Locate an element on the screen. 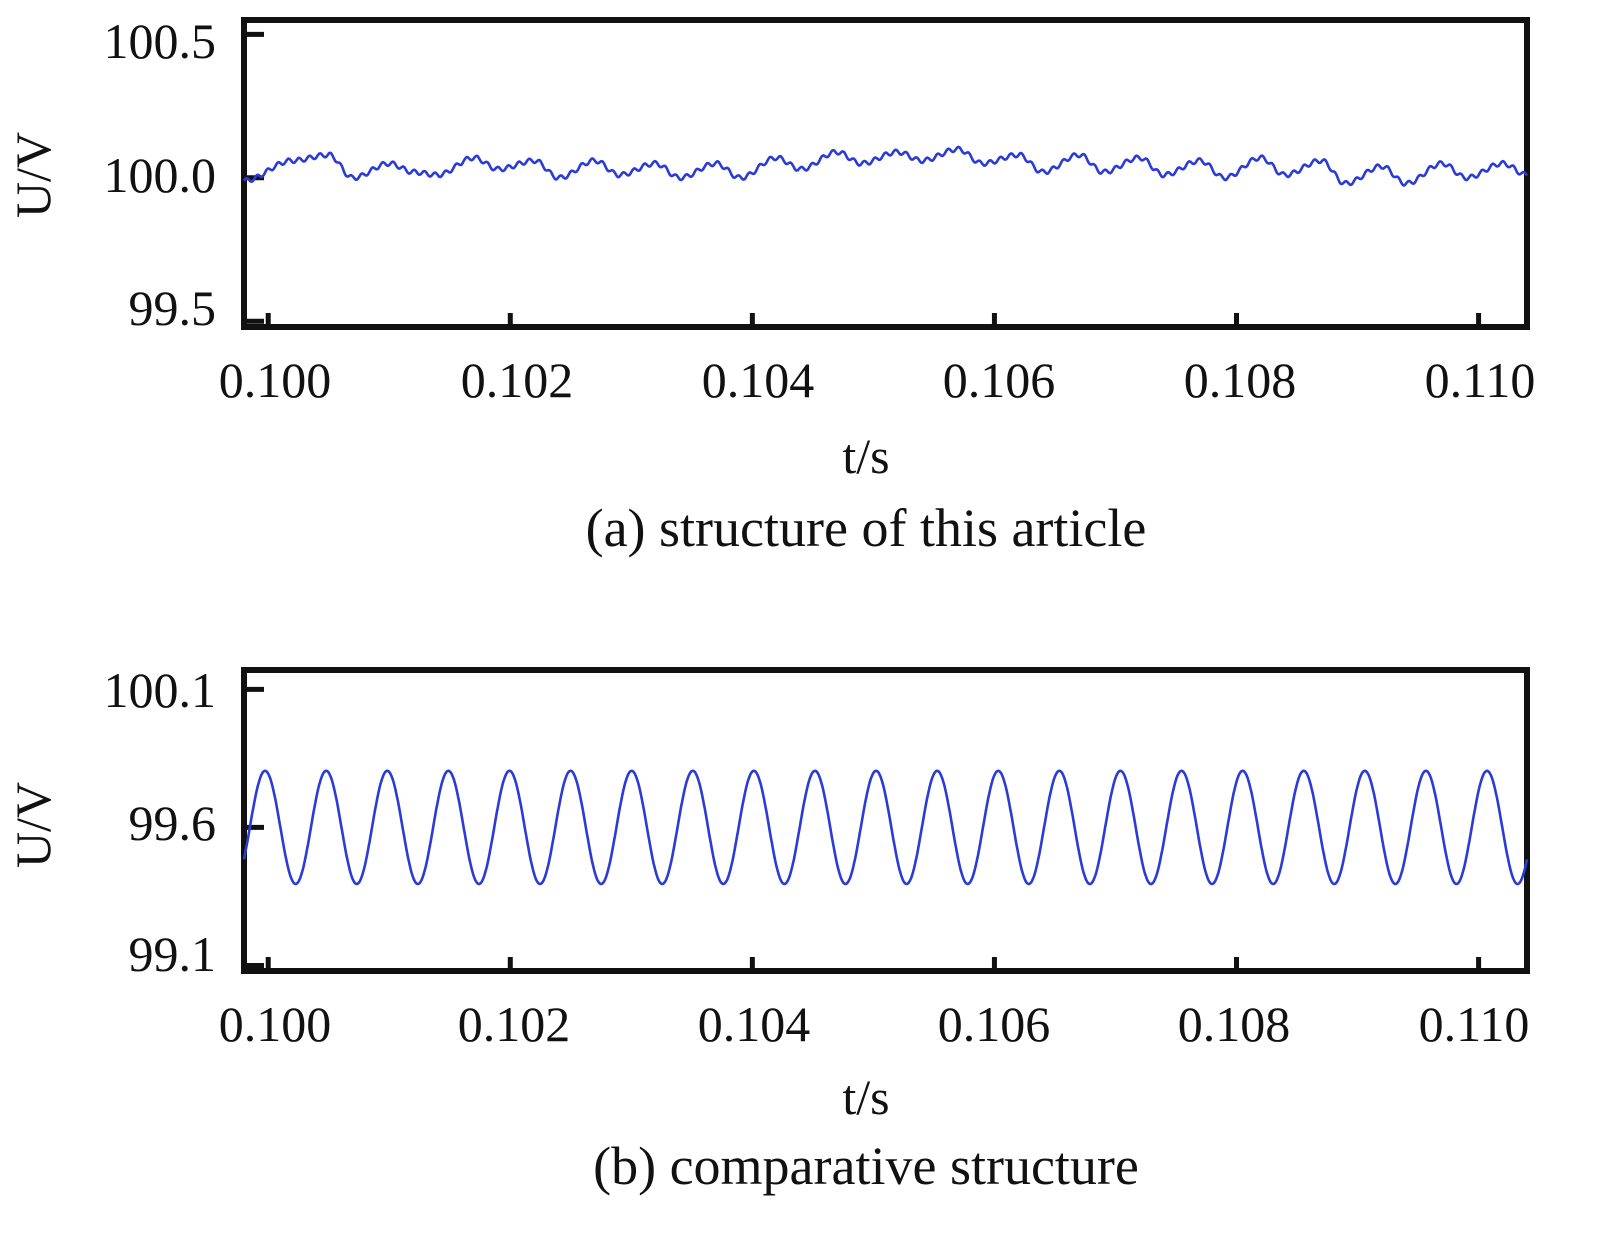  panel-b-ytick-label: 100.1 is located at coordinates (160, 690).